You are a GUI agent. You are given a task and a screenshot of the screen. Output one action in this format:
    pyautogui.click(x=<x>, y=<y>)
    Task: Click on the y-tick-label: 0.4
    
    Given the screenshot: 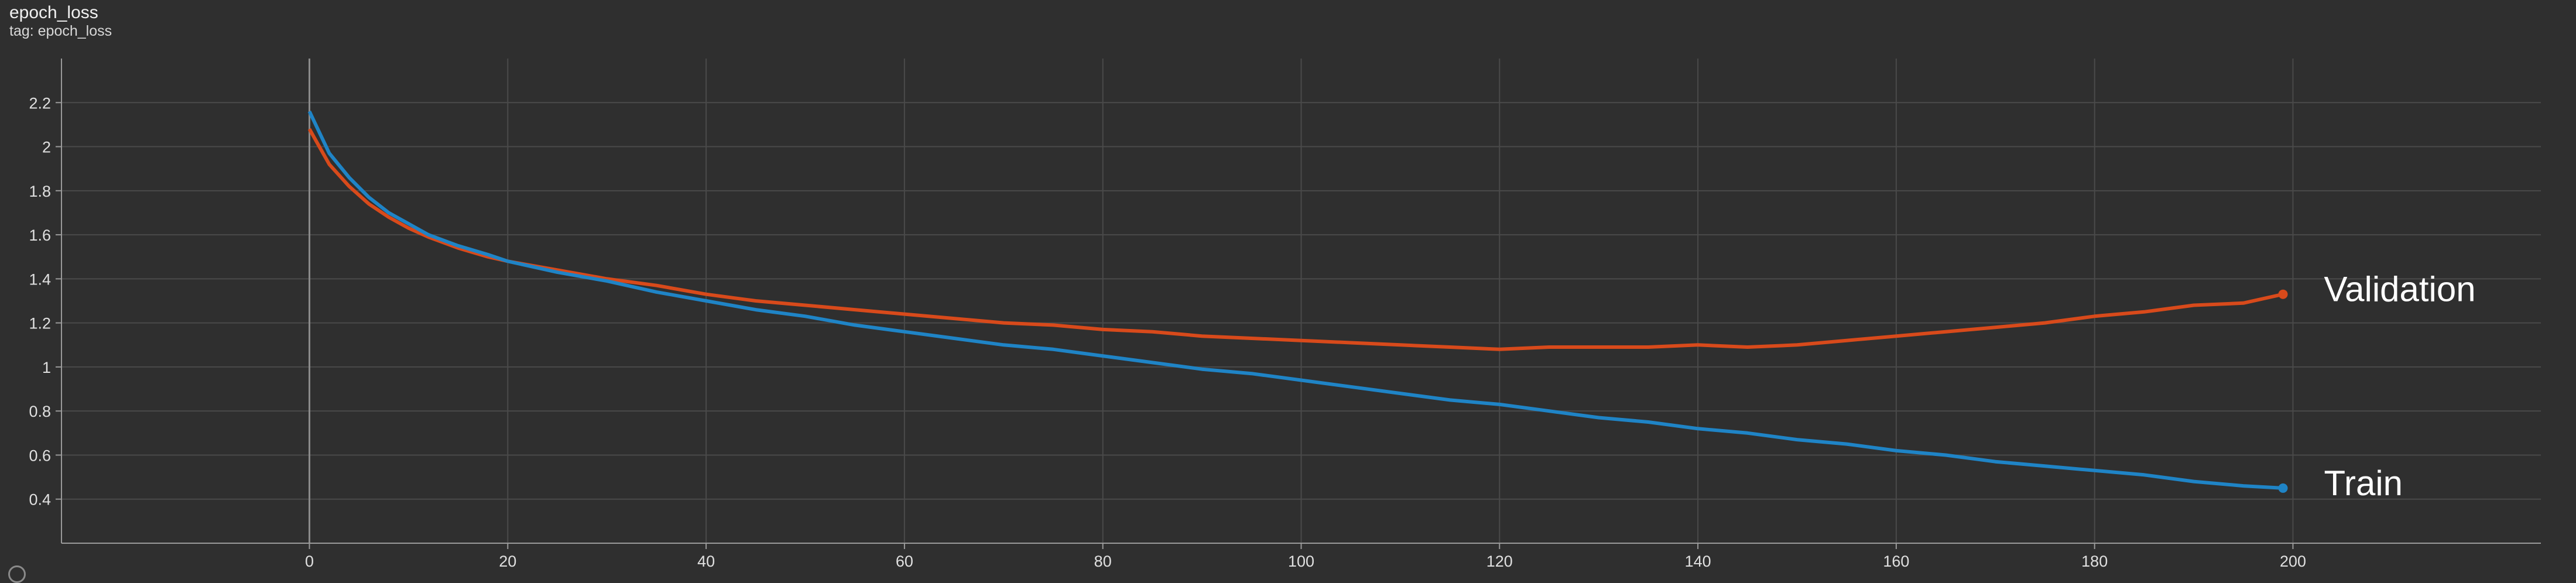 What is the action you would take?
    pyautogui.click(x=40, y=500)
    